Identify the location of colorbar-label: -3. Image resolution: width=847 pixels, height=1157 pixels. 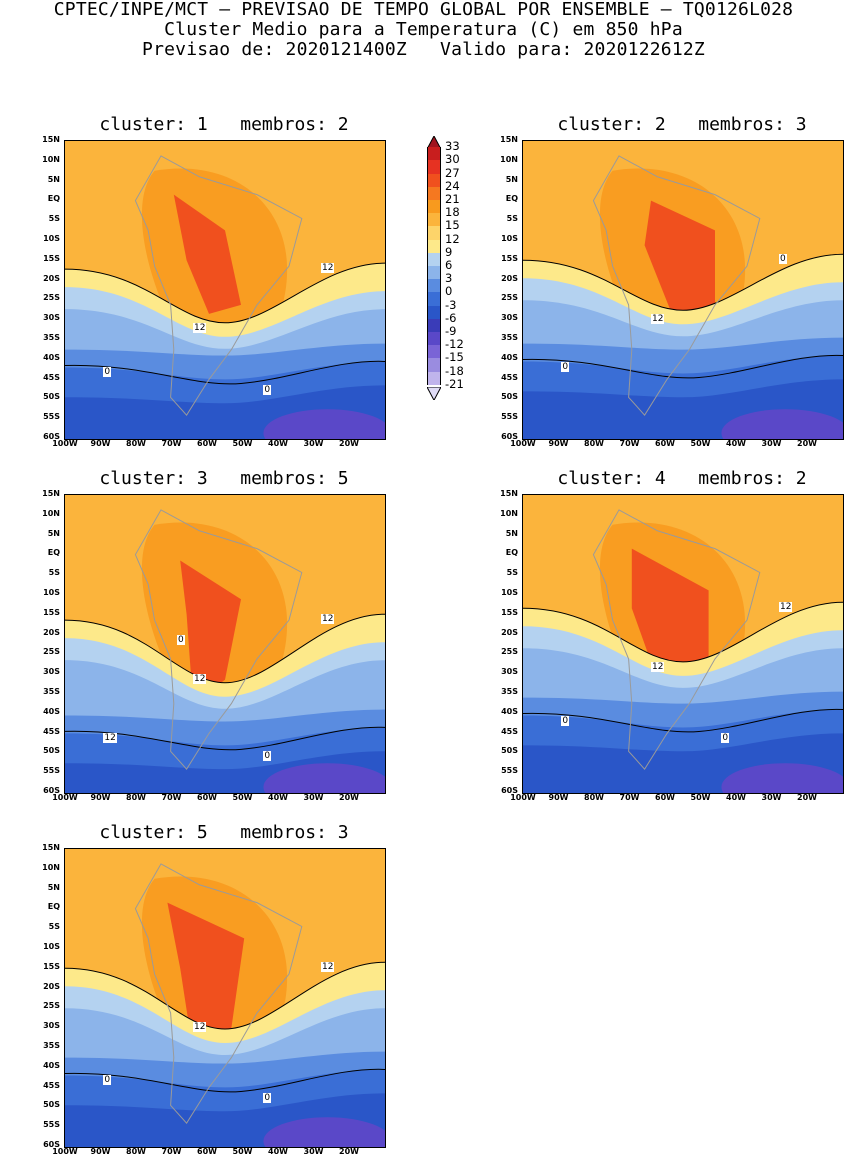
(451, 304).